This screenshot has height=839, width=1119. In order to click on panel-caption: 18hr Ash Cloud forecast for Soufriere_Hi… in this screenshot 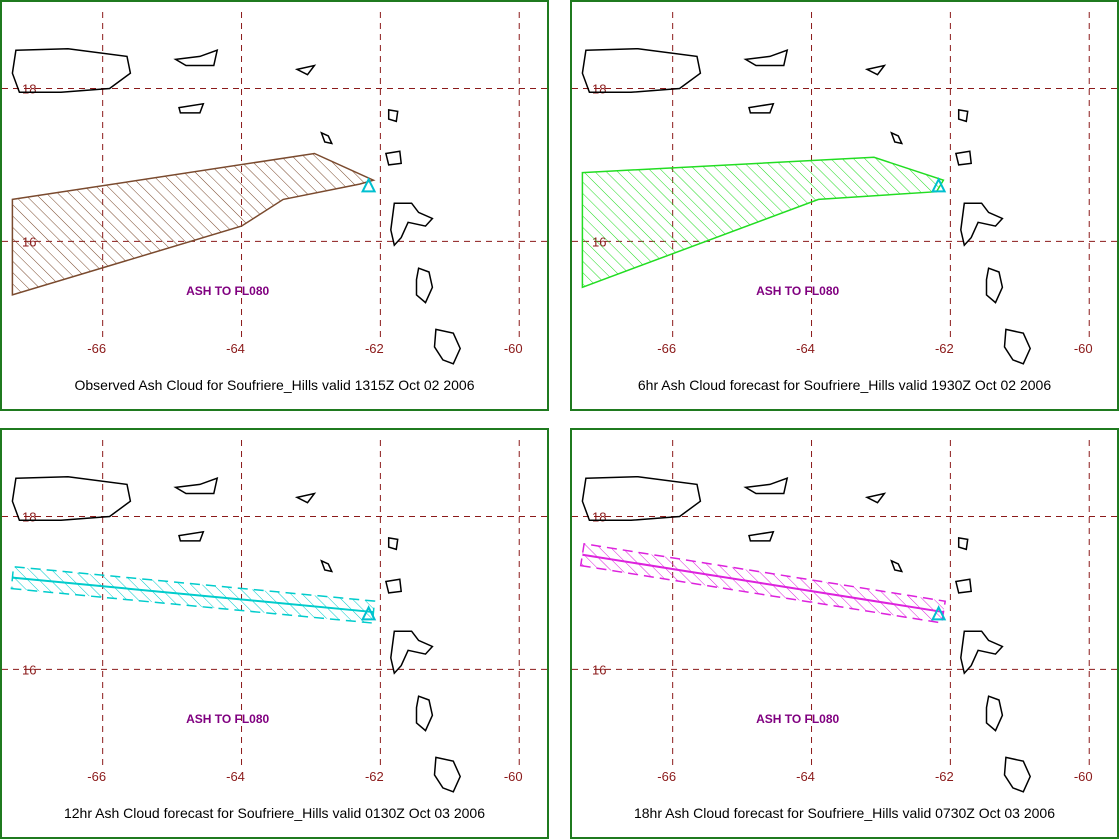, I will do `click(844, 813)`.